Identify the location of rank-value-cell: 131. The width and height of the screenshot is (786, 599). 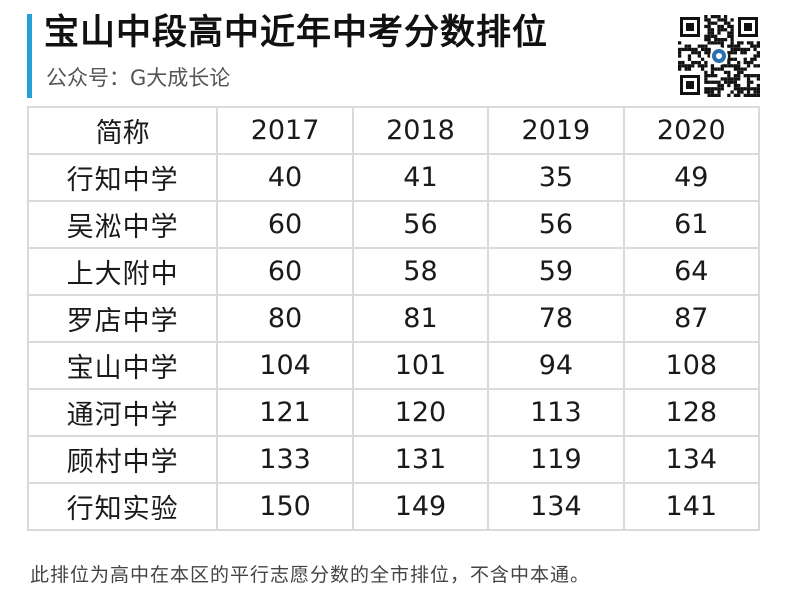
(420, 459).